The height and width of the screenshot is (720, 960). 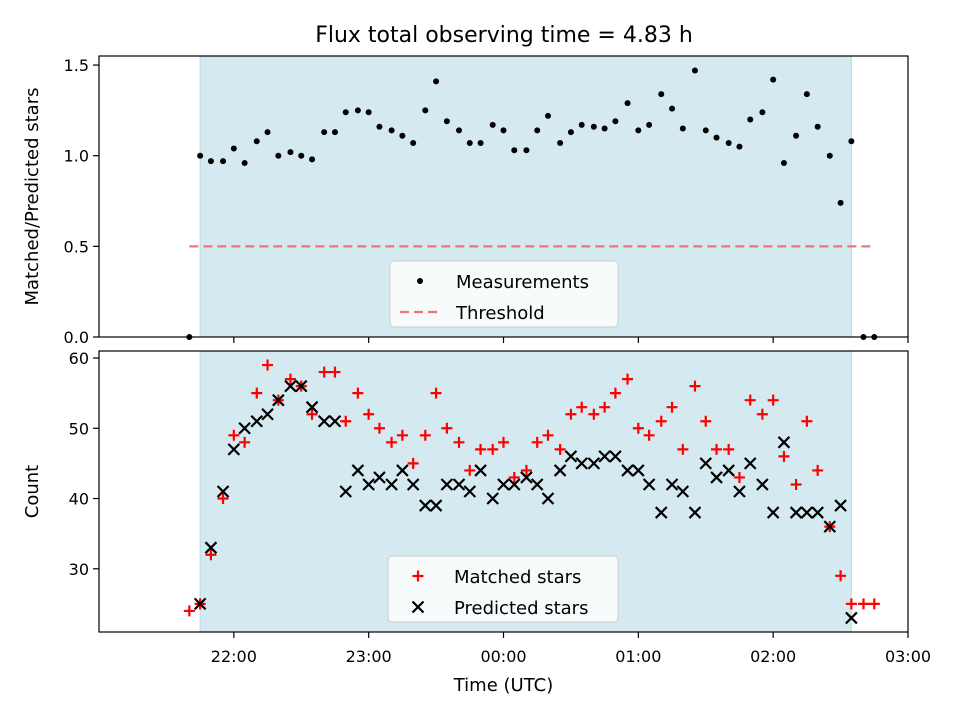 What do you see at coordinates (76, 246) in the screenshot?
I see `top-y-tick-label: 0.5` at bounding box center [76, 246].